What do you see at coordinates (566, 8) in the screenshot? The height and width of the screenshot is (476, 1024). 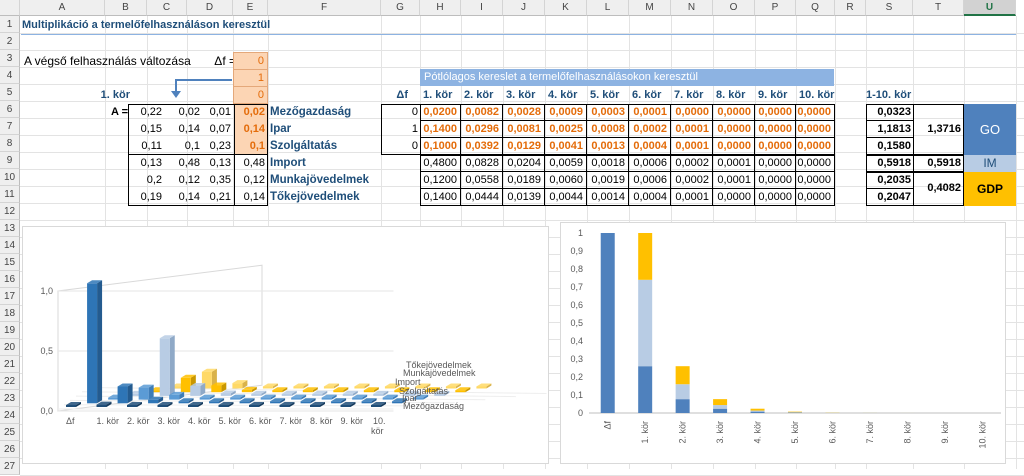 I see `col-header-K: K` at bounding box center [566, 8].